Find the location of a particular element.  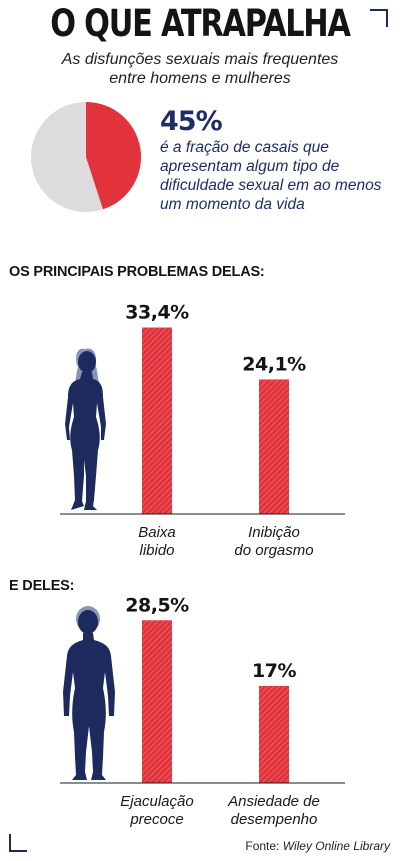

pie-percent-label: 45% is located at coordinates (191, 121).